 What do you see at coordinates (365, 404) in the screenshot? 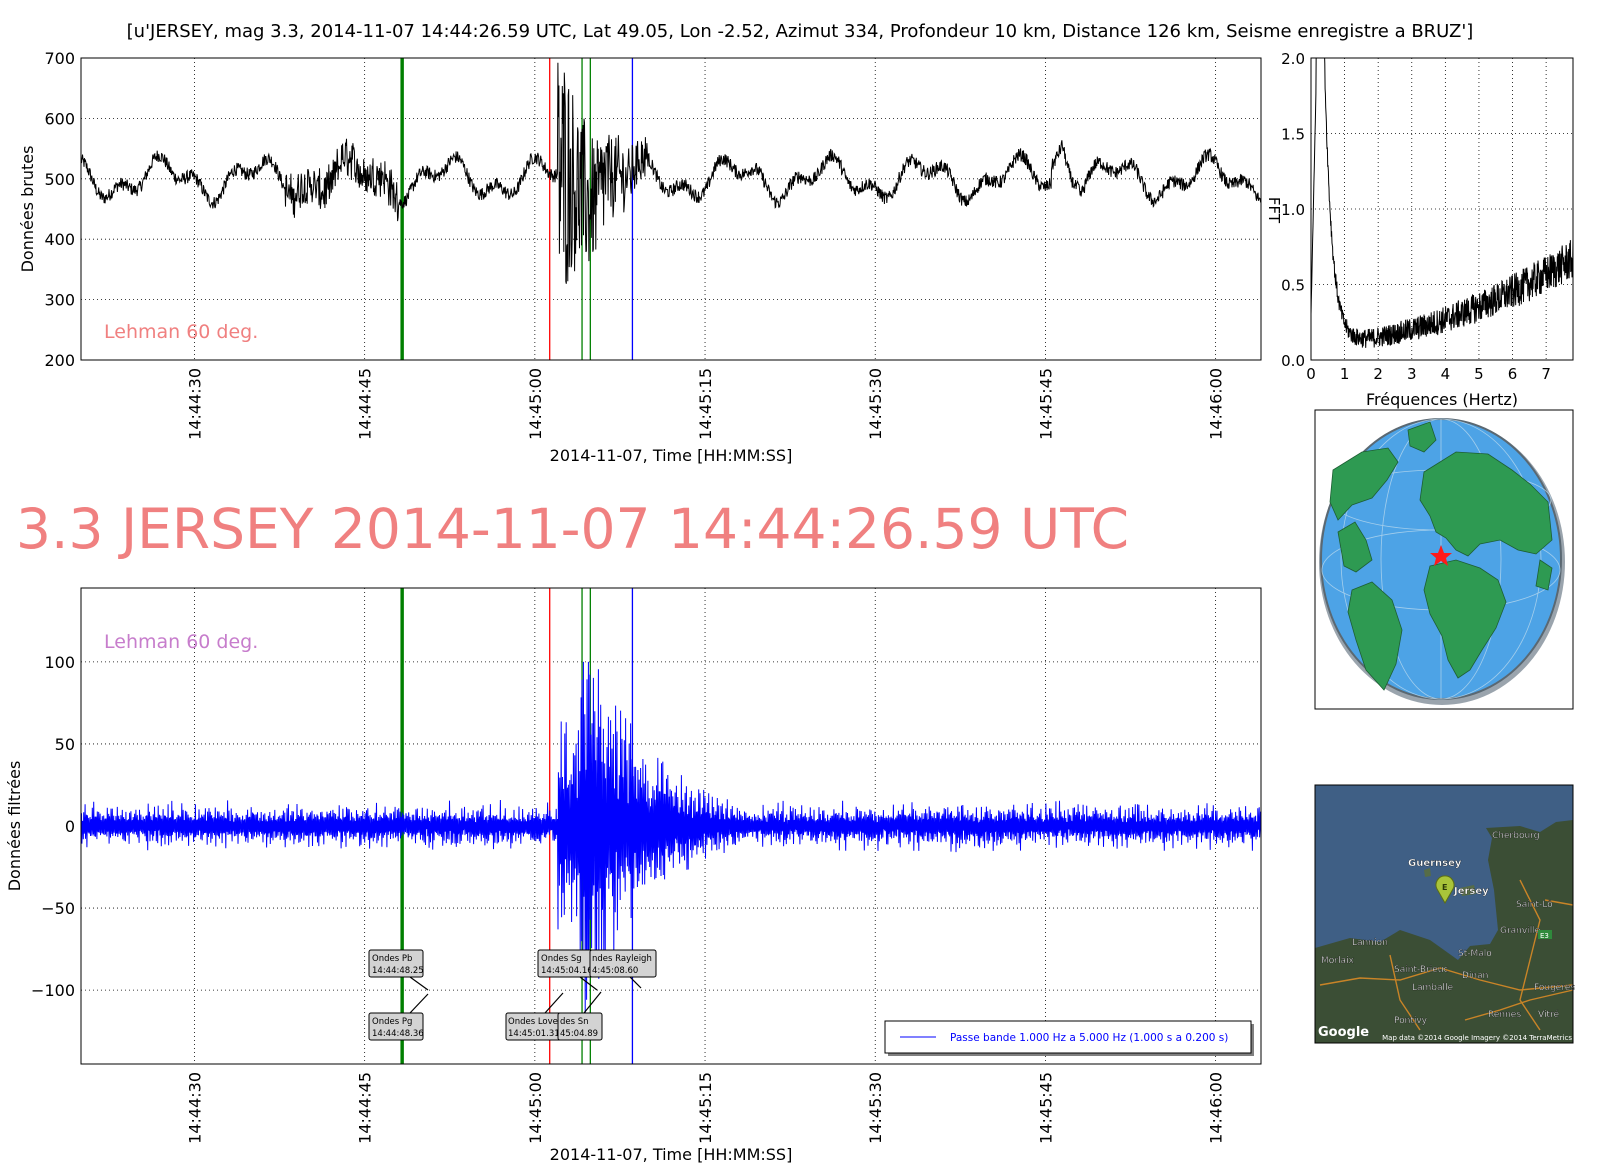
I see `raw-x-tick-label: 14:44:45` at bounding box center [365, 404].